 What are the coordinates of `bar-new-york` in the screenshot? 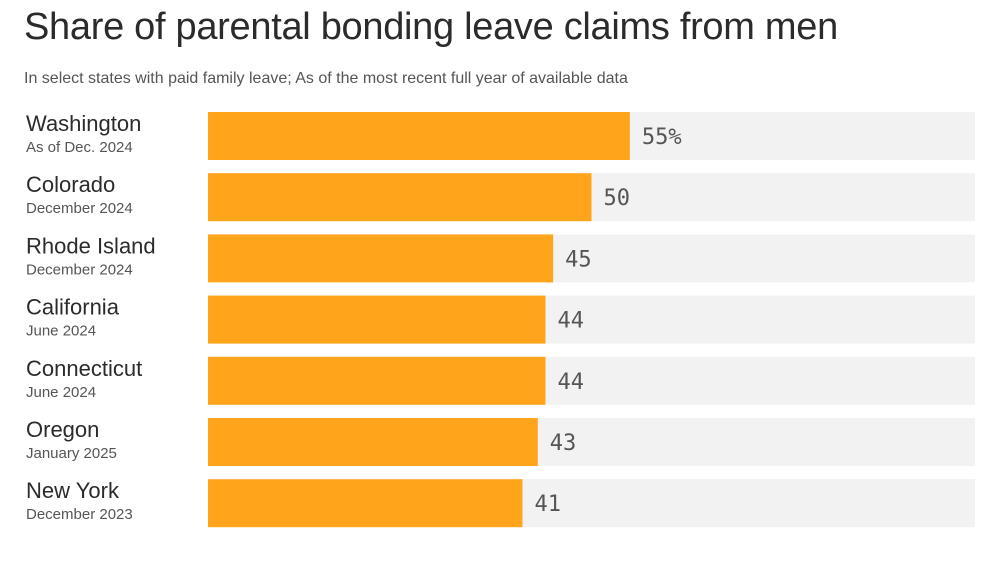 It's located at (365, 503).